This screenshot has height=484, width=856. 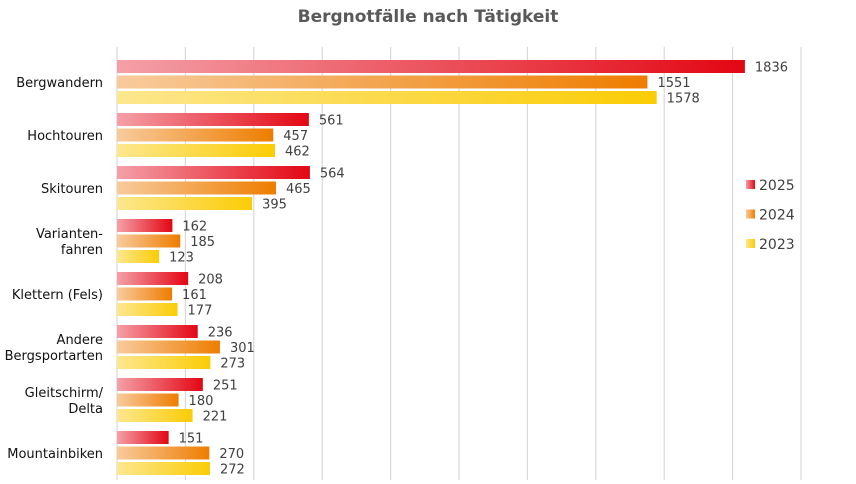 I want to click on category-label: Bergwandern, so click(x=59, y=83).